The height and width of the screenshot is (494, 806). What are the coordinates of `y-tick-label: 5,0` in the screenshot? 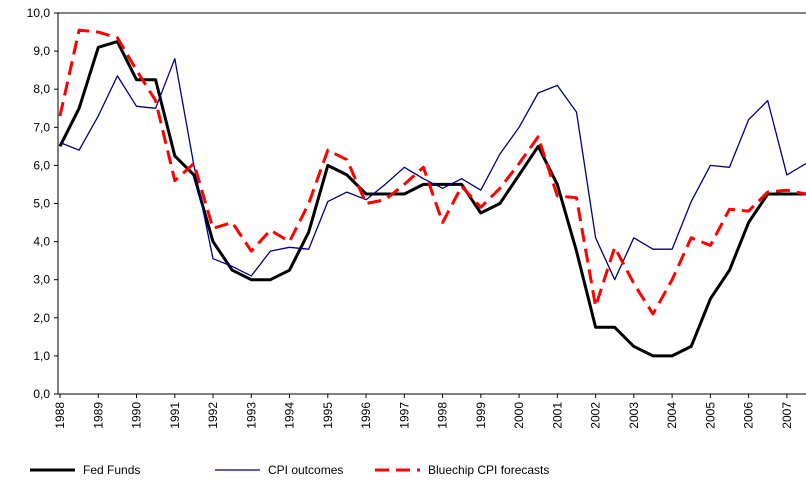 It's located at (41, 204).